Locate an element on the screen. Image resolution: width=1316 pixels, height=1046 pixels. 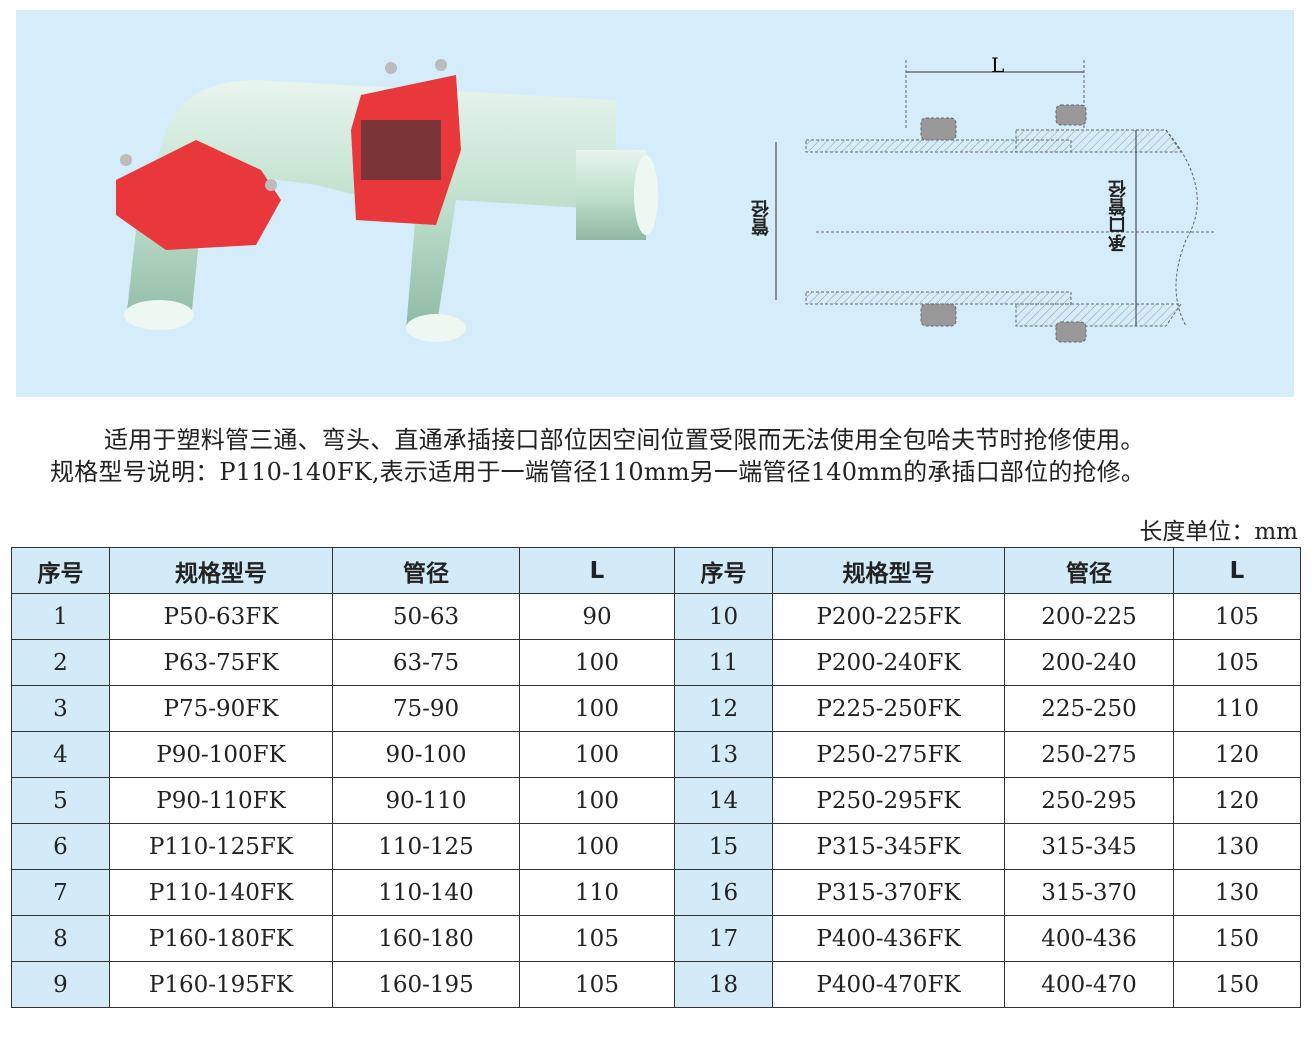
table-cell: 18 is located at coordinates (723, 984).